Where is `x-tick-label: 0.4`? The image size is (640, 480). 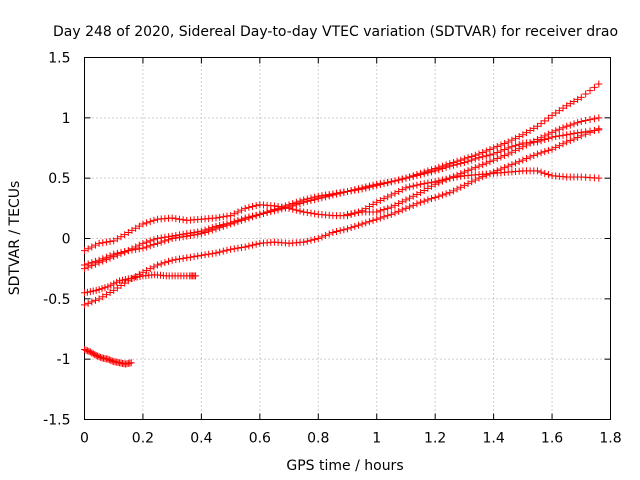 x-tick-label: 0.4 is located at coordinates (201, 439).